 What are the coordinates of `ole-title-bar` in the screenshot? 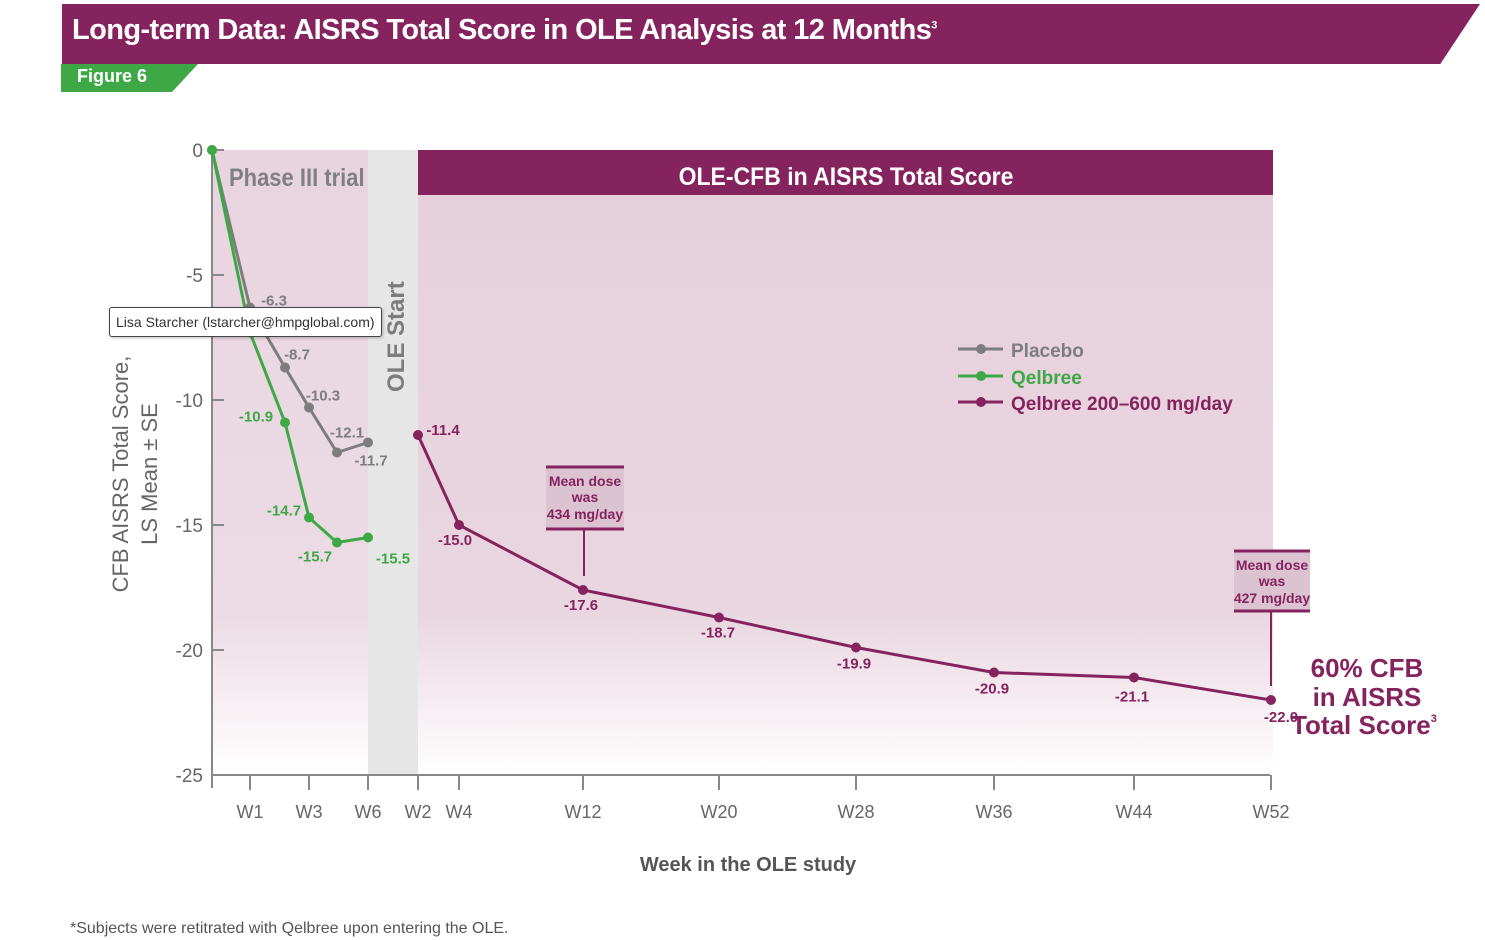 It's located at (845, 172).